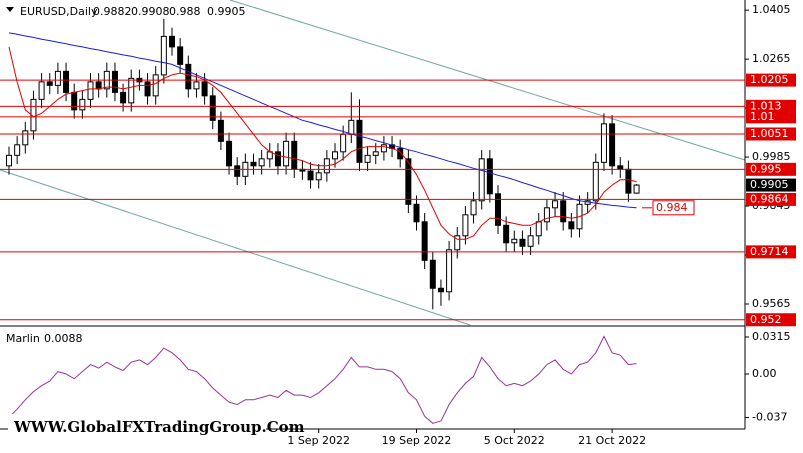 The image size is (803, 453). I want to click on level-label: 0.952, so click(766, 319).